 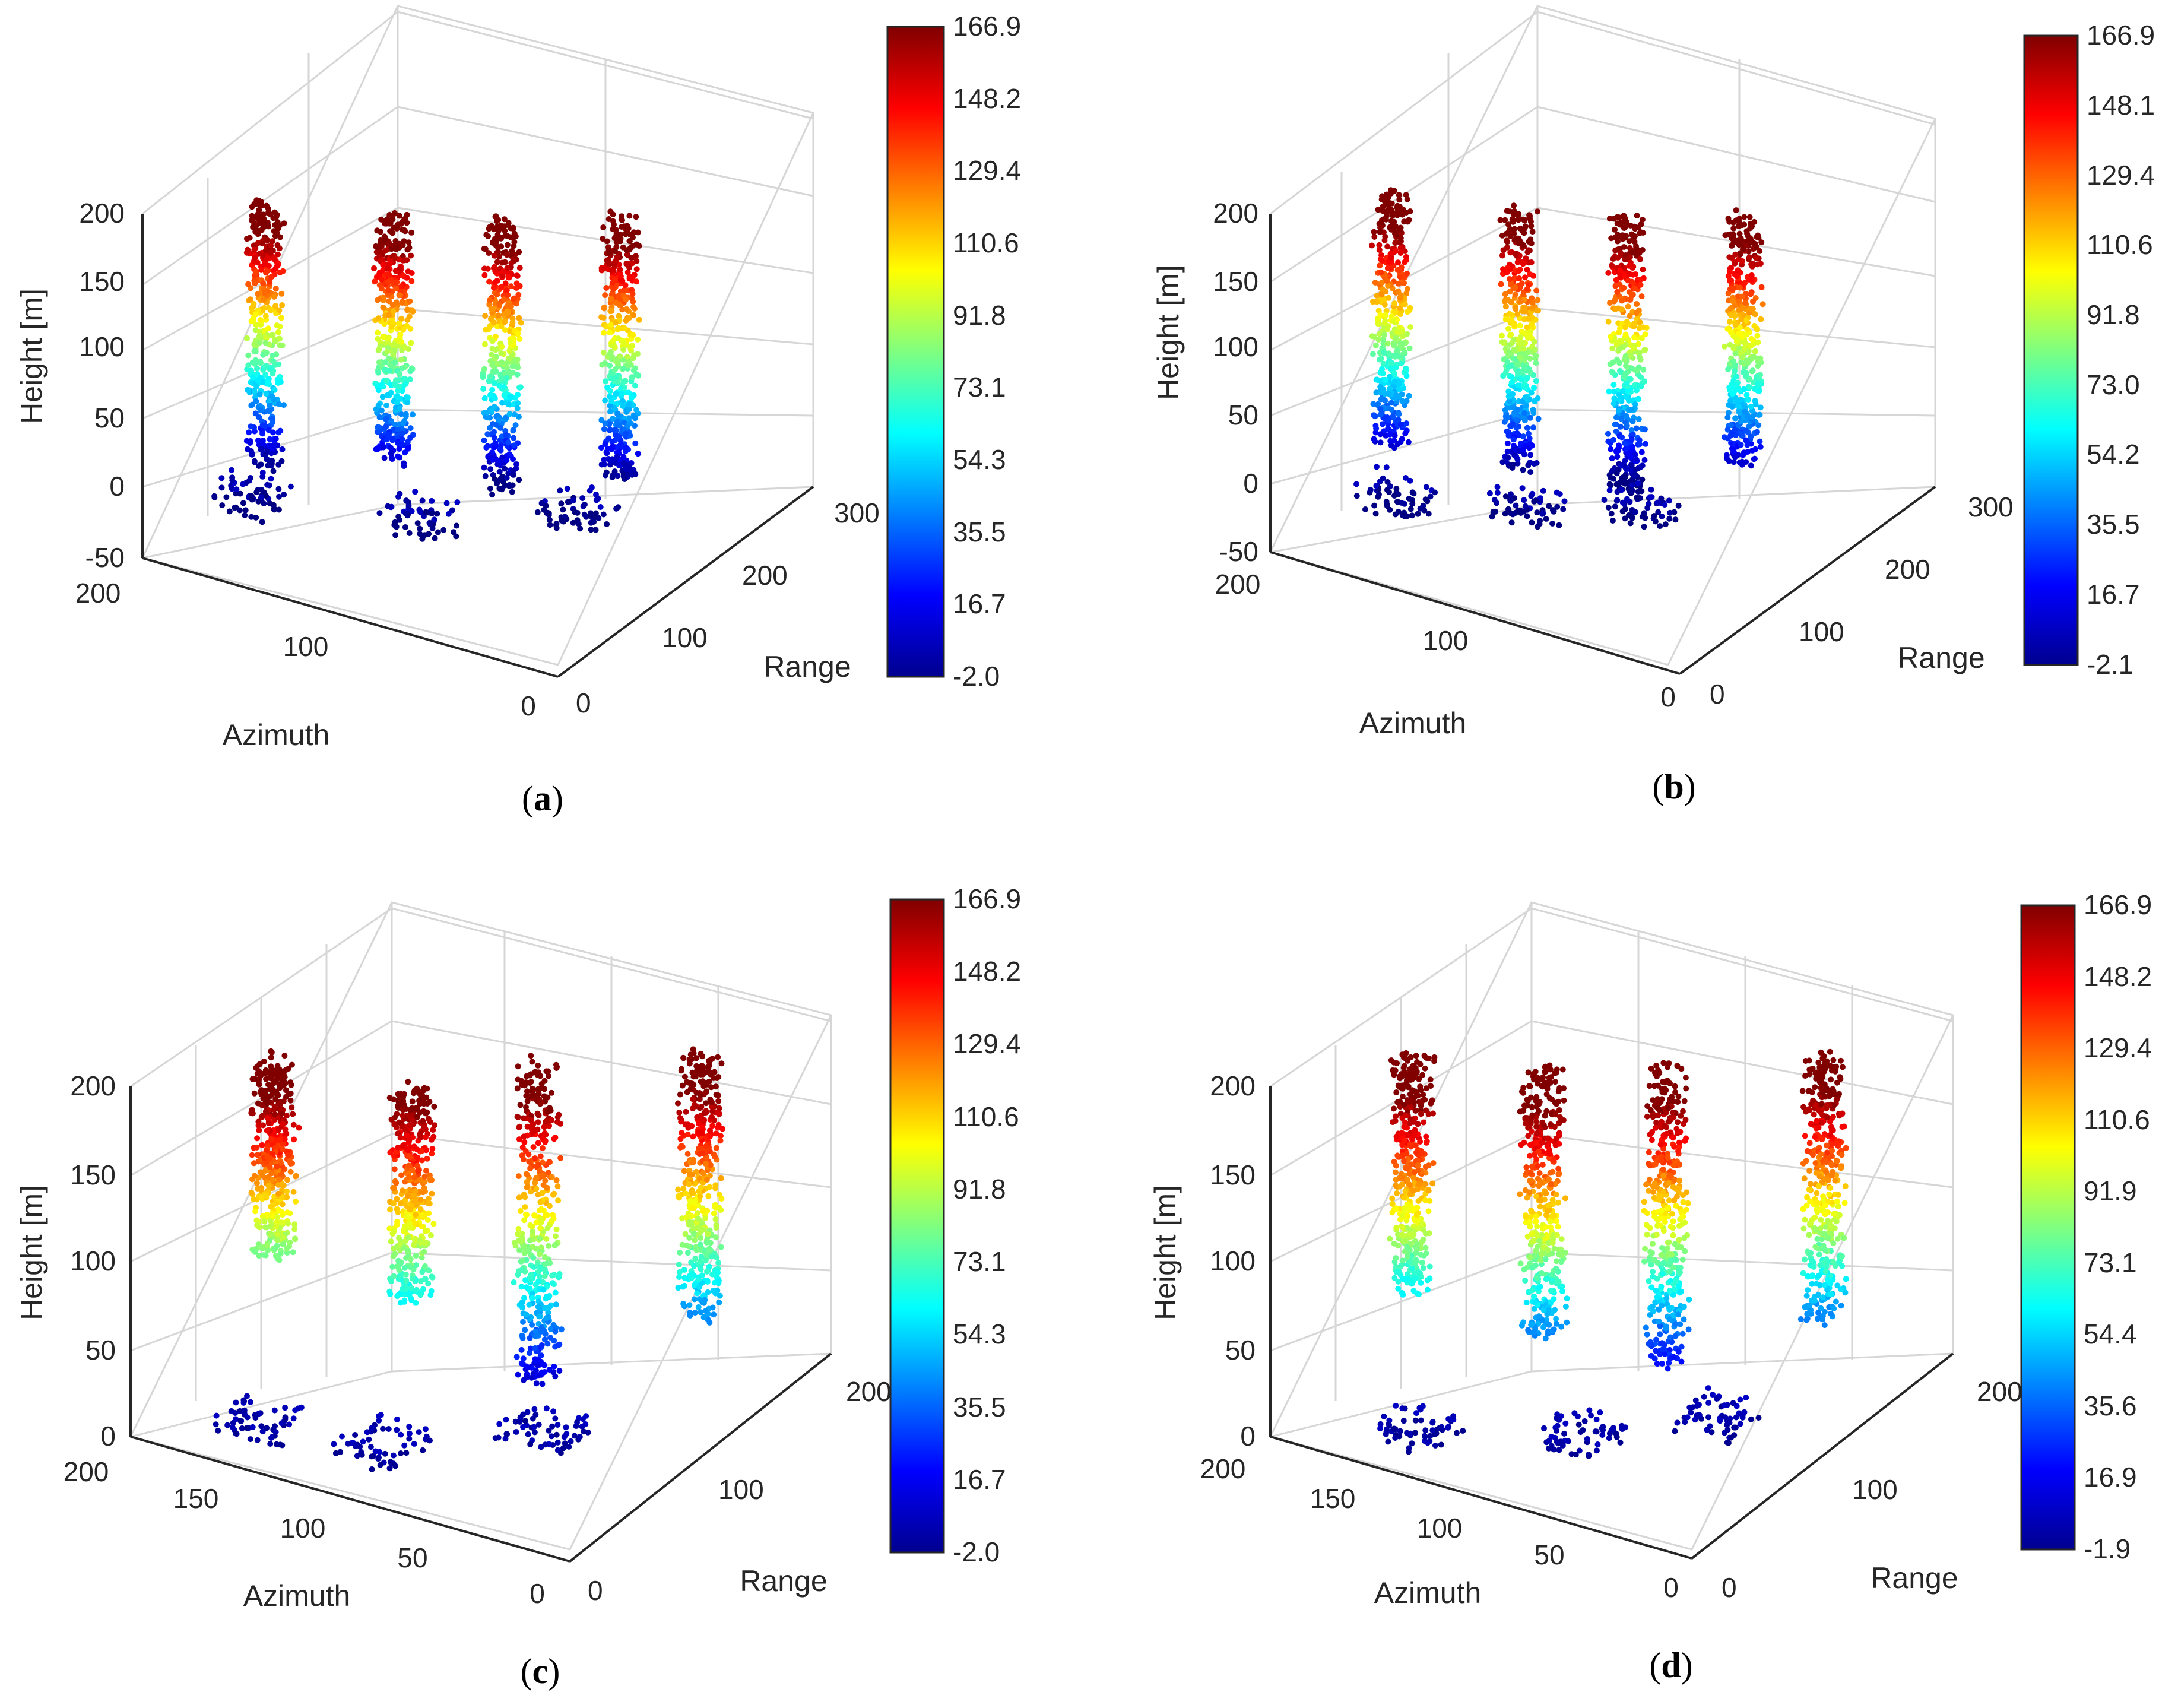 I want to click on panel-a-grid, so click(x=478, y=336).